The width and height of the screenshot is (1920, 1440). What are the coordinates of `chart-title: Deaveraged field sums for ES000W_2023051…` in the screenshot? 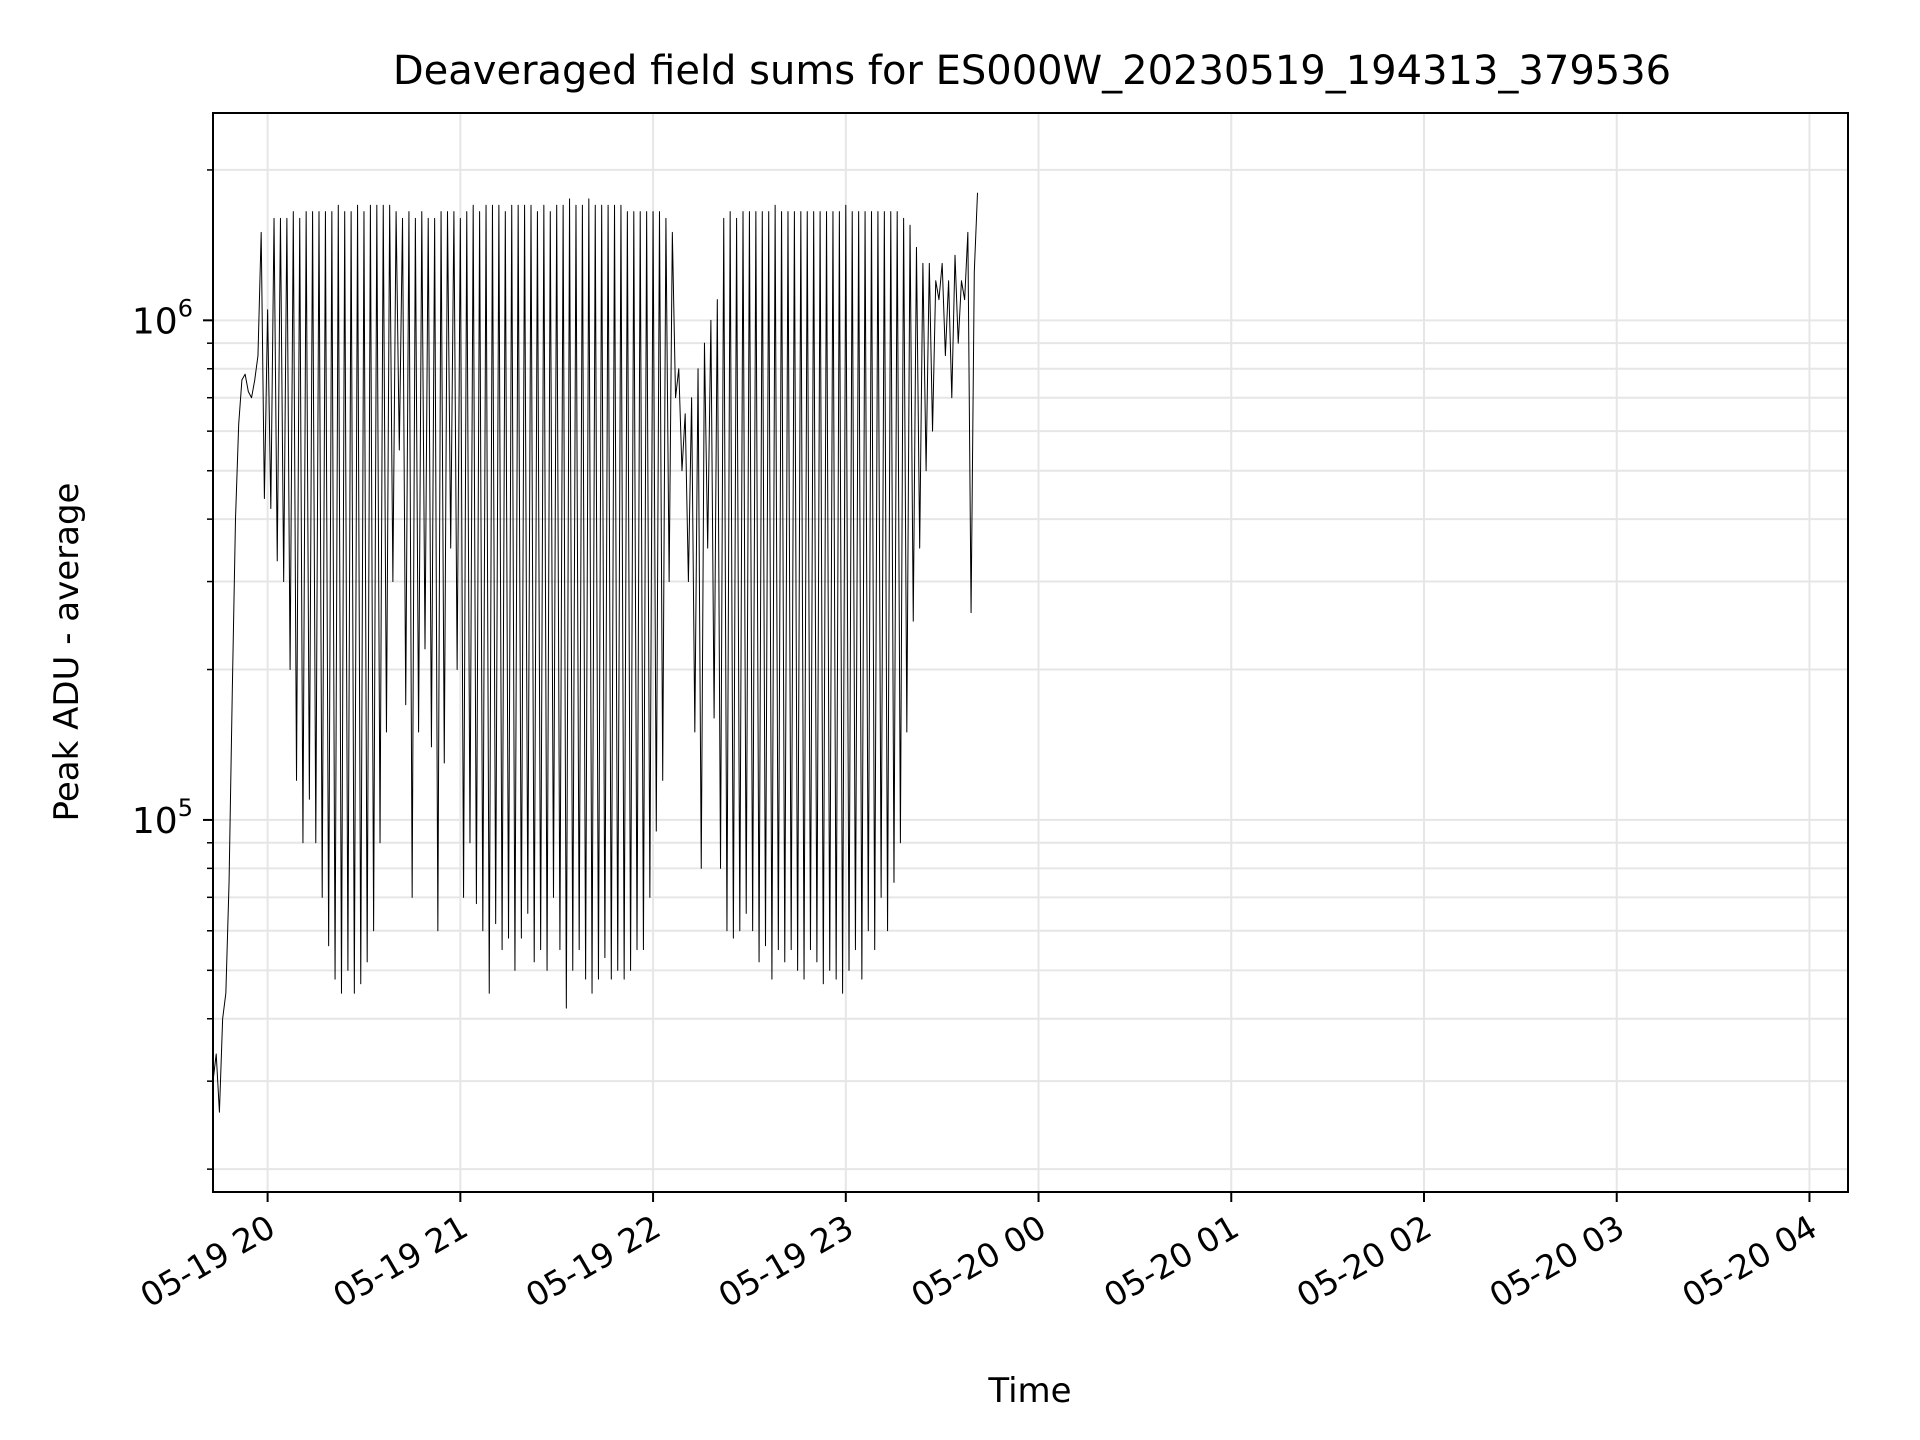 It's located at (1032, 71).